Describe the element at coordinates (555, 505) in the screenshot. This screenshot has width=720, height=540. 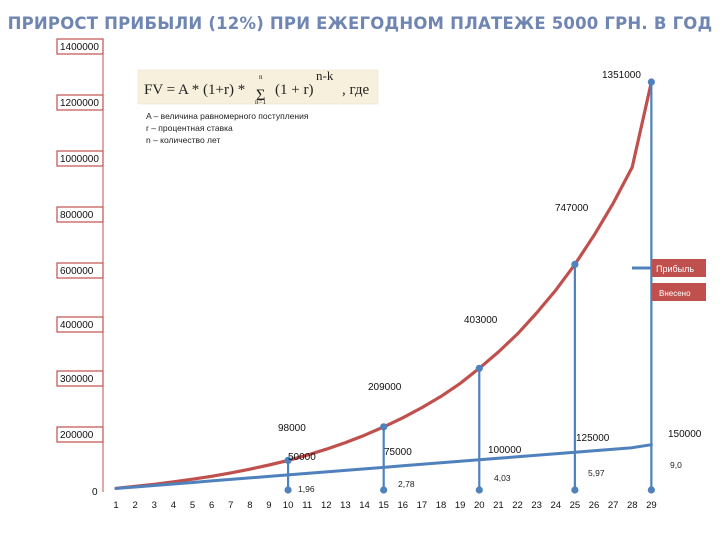
I see `x-tick-label: 24` at that location.